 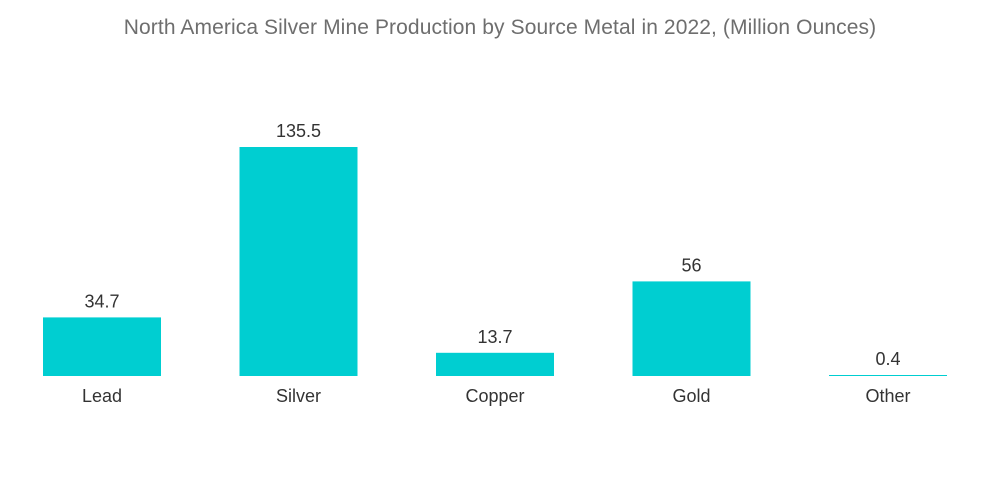 What do you see at coordinates (691, 328) in the screenshot?
I see `bar-gold` at bounding box center [691, 328].